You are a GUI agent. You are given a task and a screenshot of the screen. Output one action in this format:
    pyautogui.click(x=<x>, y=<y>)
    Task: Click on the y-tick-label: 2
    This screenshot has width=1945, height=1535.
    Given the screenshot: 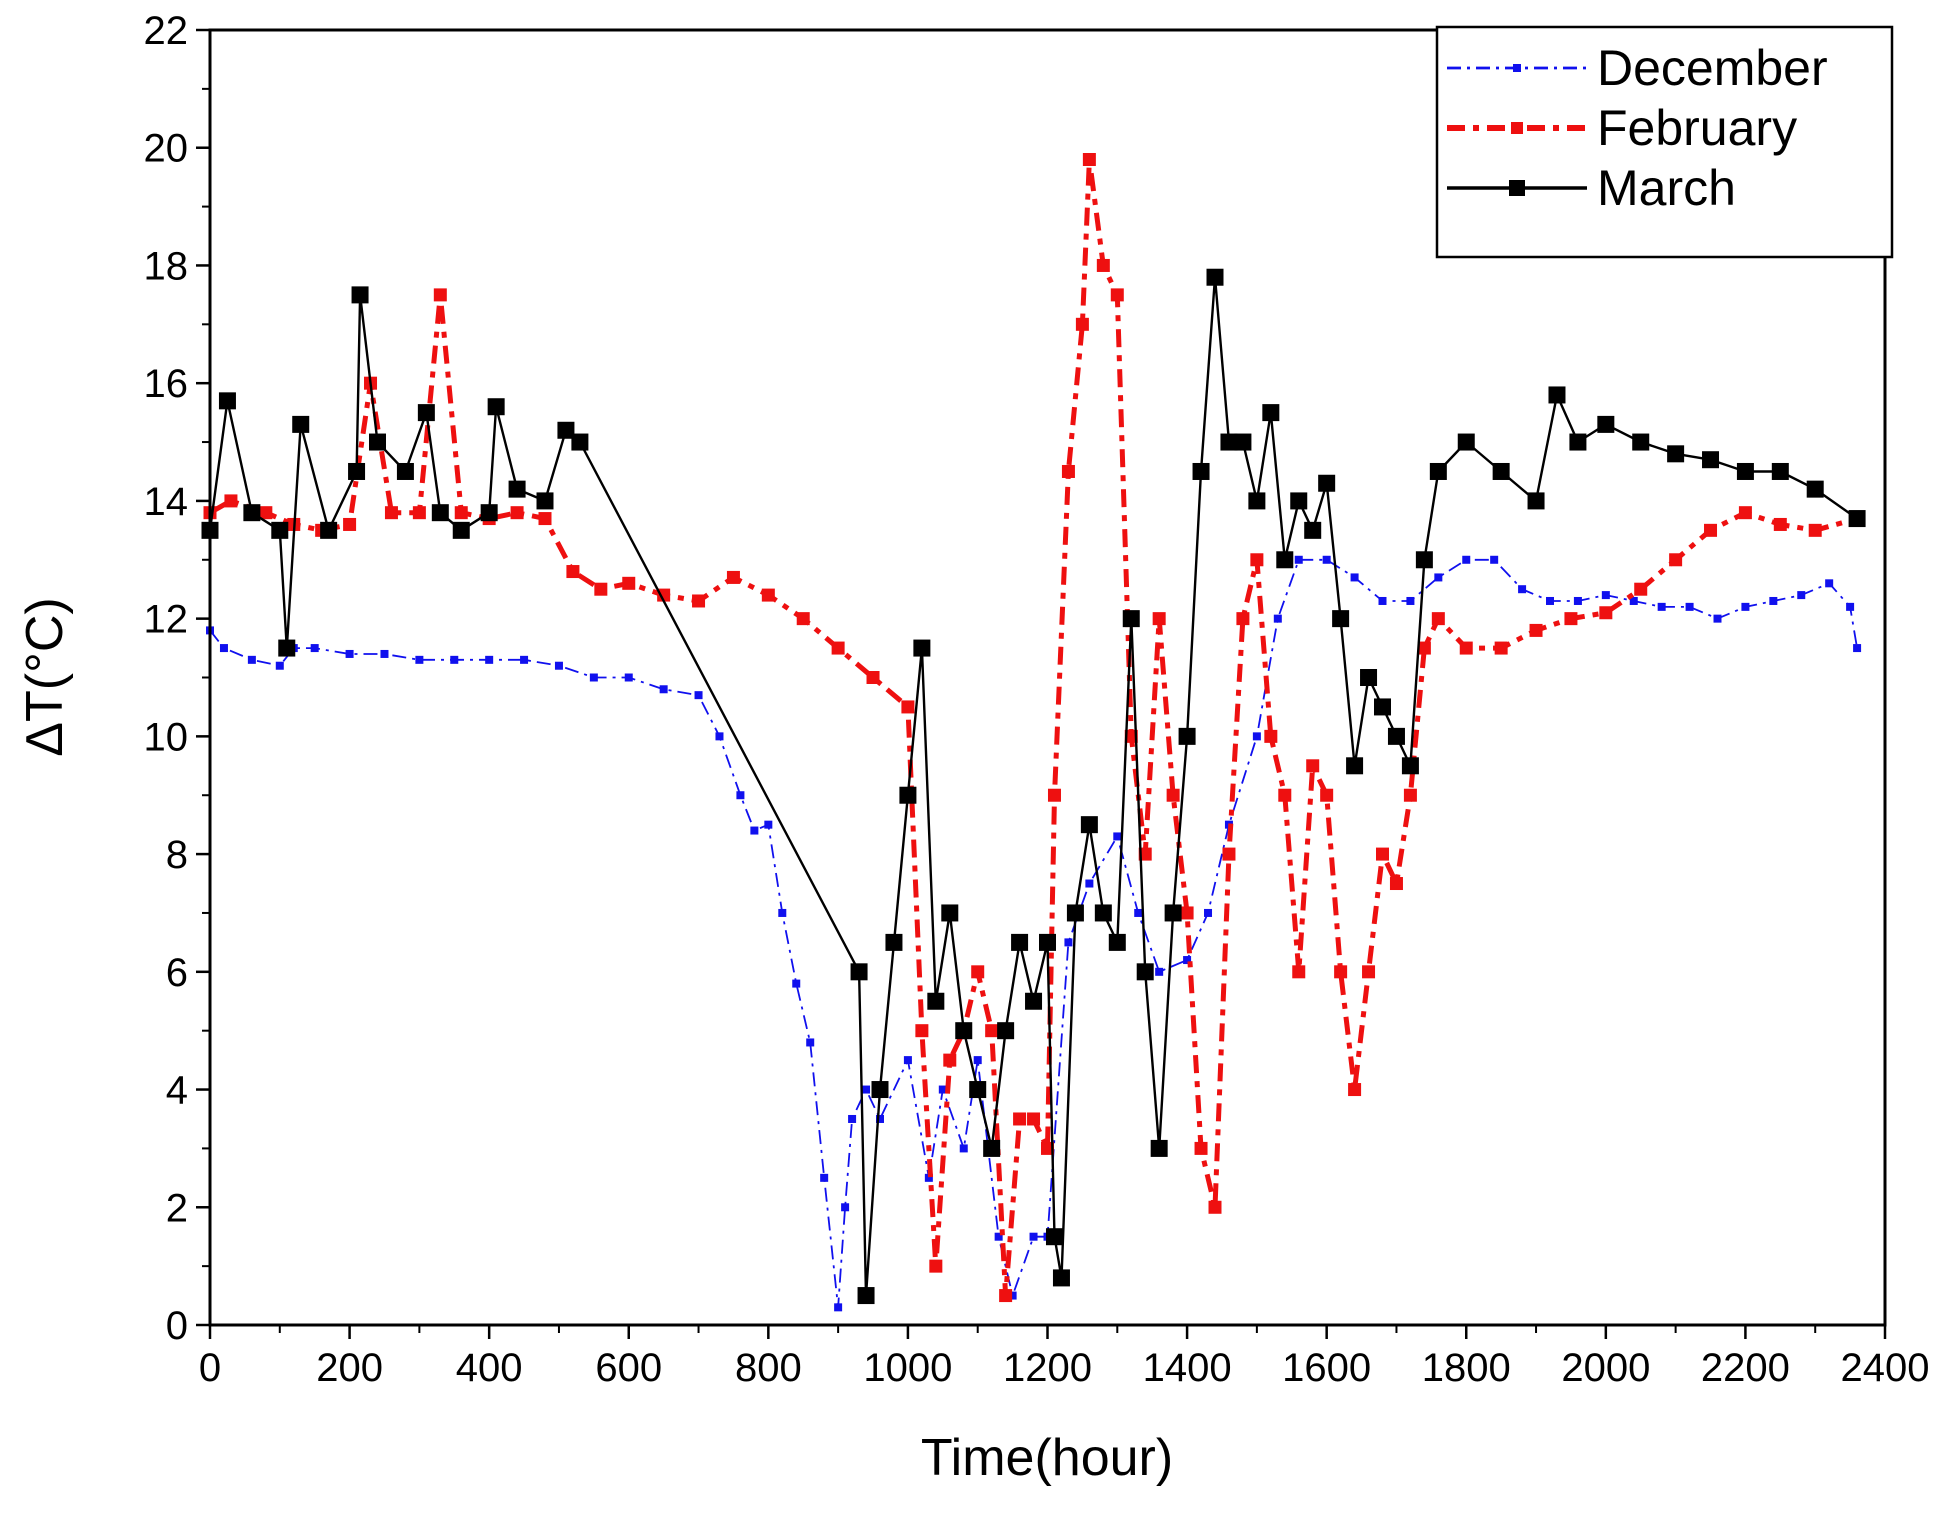 What is the action you would take?
    pyautogui.click(x=177, y=1208)
    